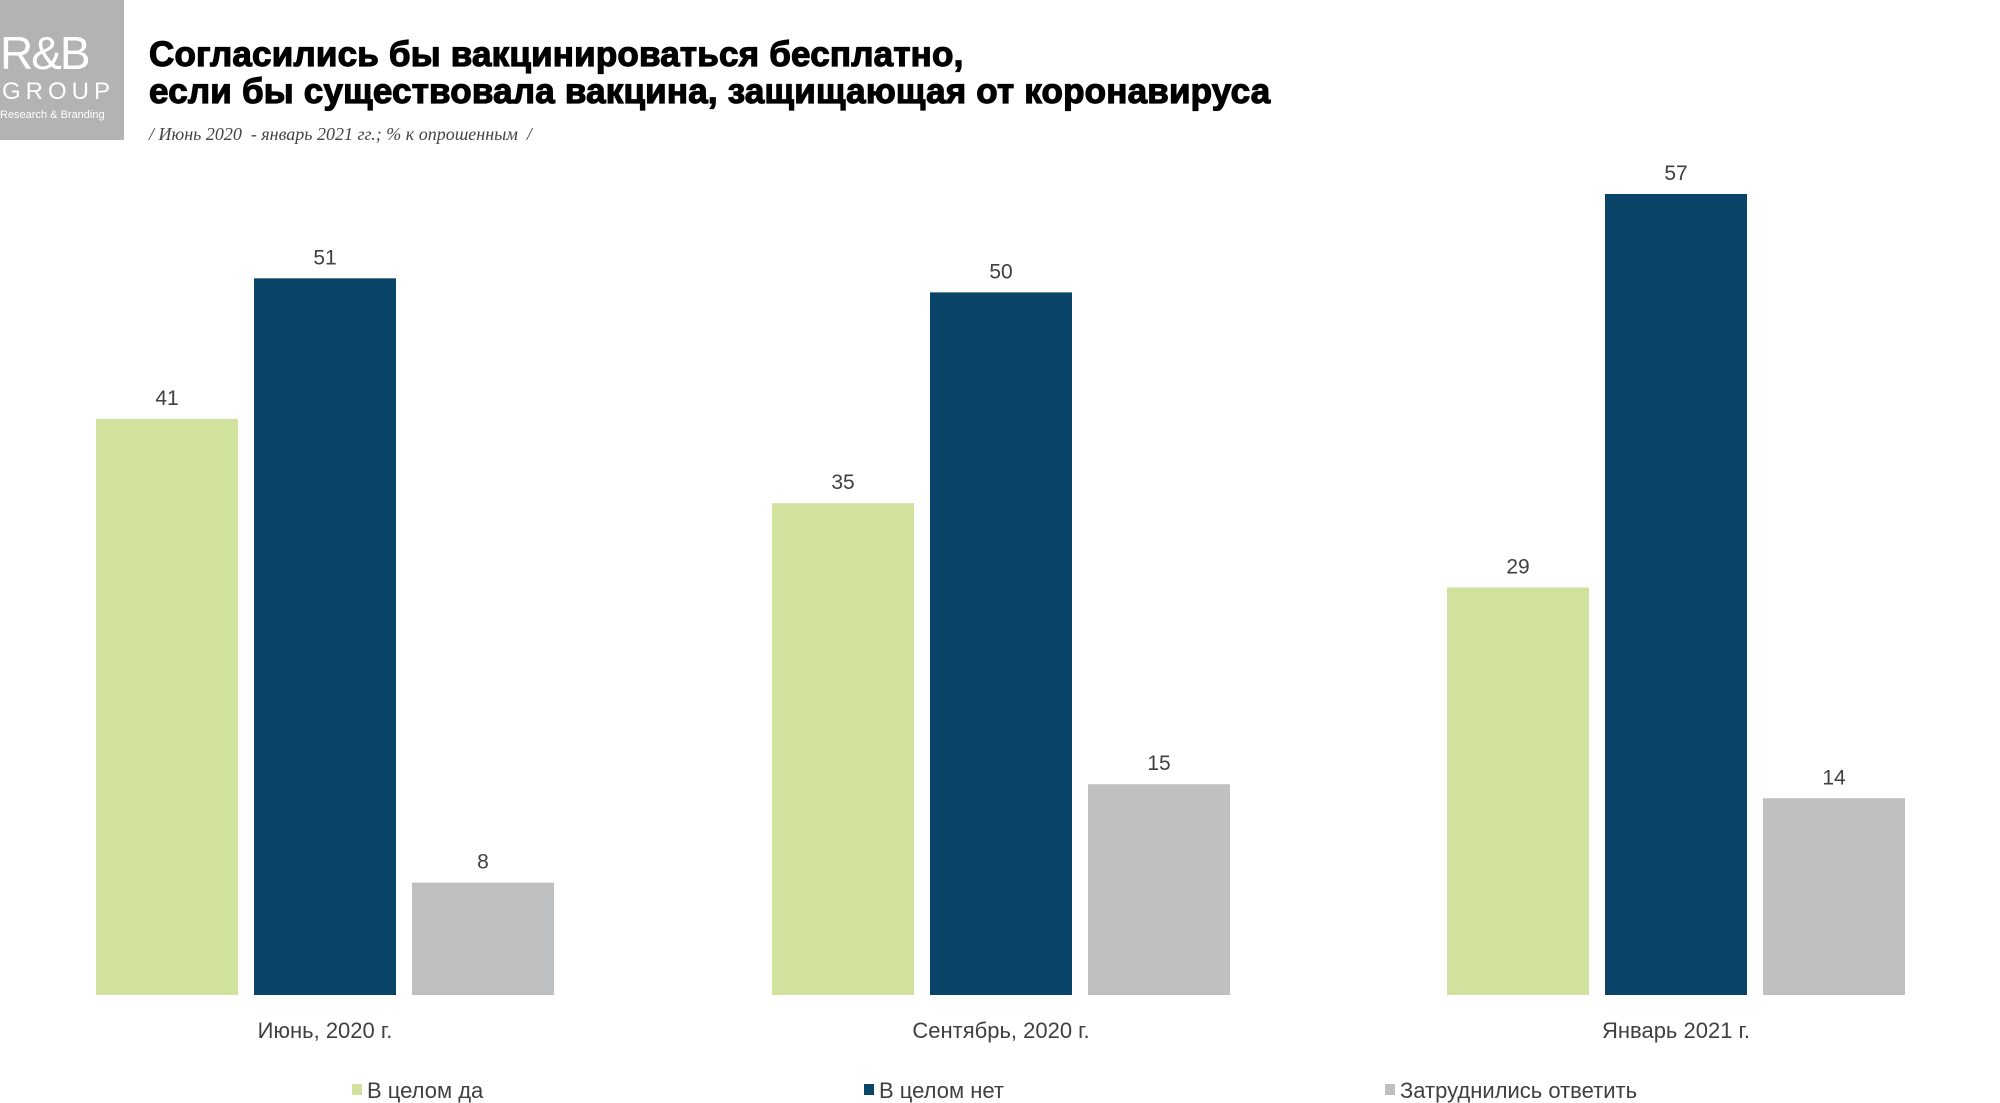 This screenshot has width=2000, height=1103. What do you see at coordinates (425, 1090) in the screenshot?
I see `legend-label: В целом да` at bounding box center [425, 1090].